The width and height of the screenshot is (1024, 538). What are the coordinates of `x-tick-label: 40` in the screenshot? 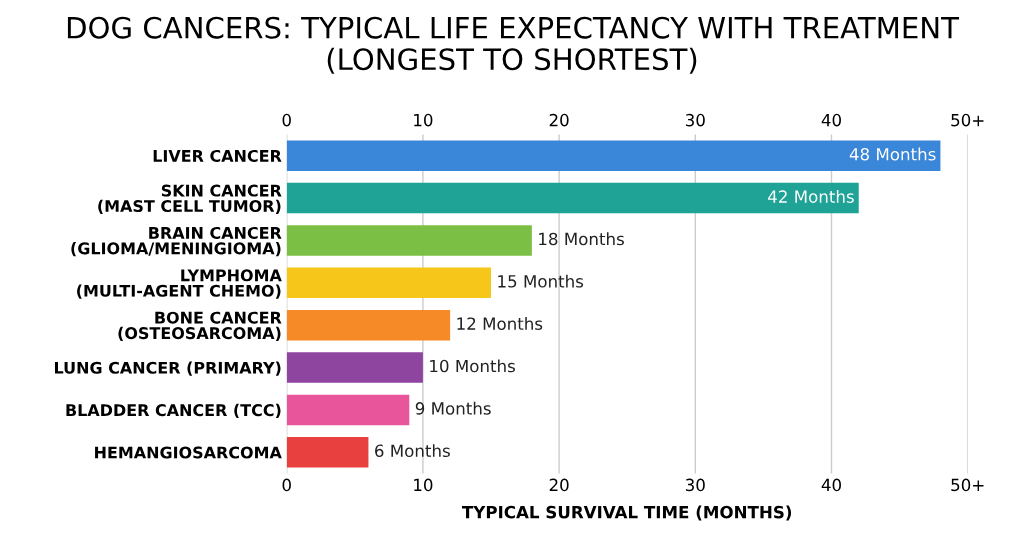 It's located at (831, 485).